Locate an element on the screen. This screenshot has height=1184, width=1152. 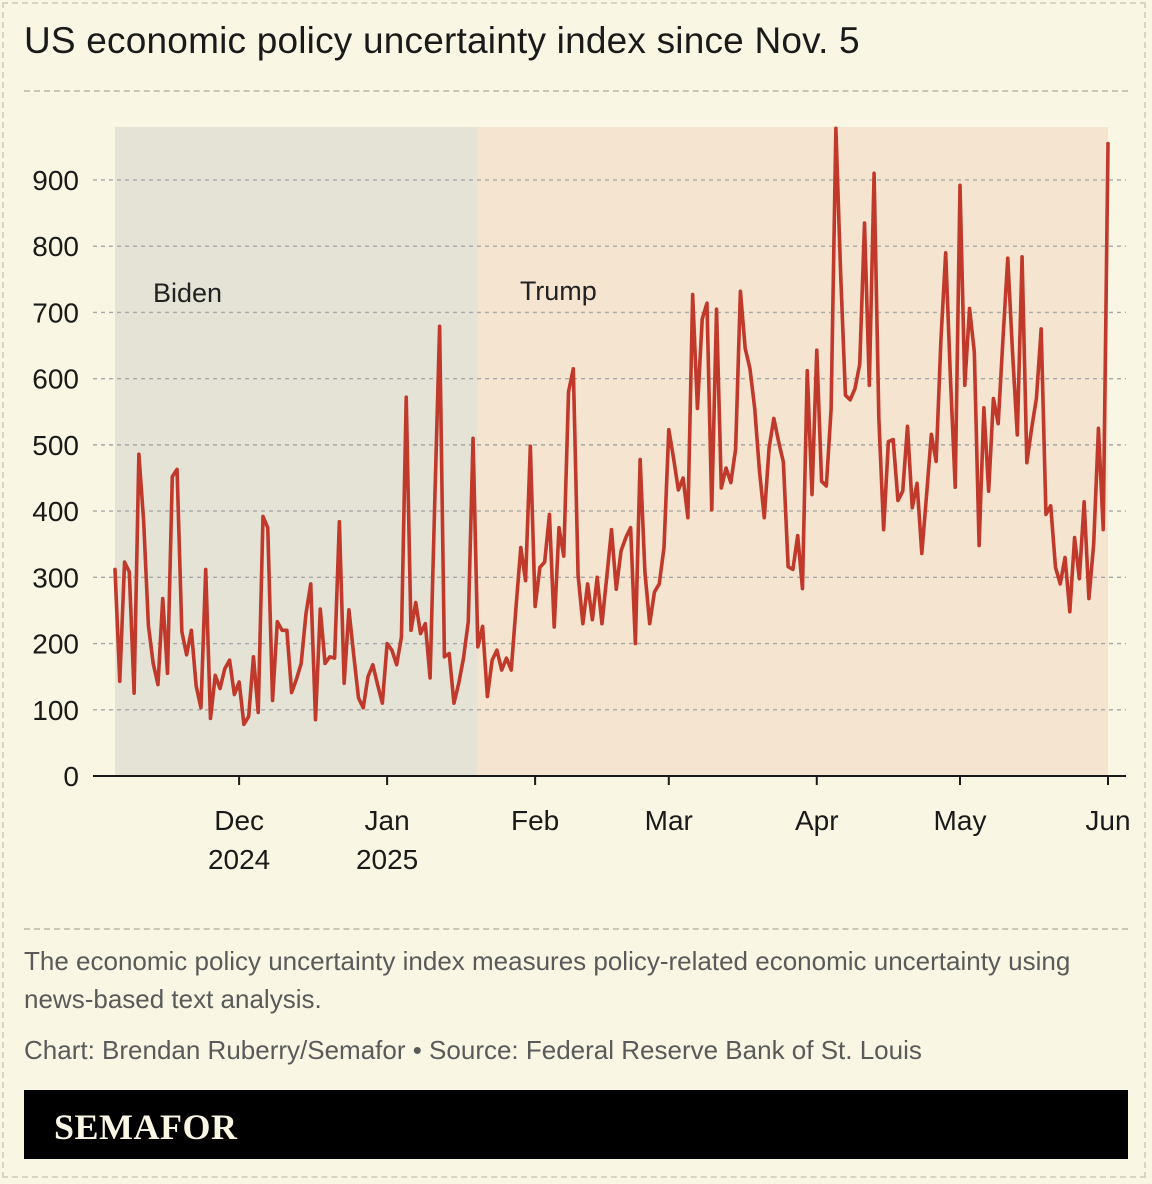
region-label-trump: Trump is located at coordinates (558, 291).